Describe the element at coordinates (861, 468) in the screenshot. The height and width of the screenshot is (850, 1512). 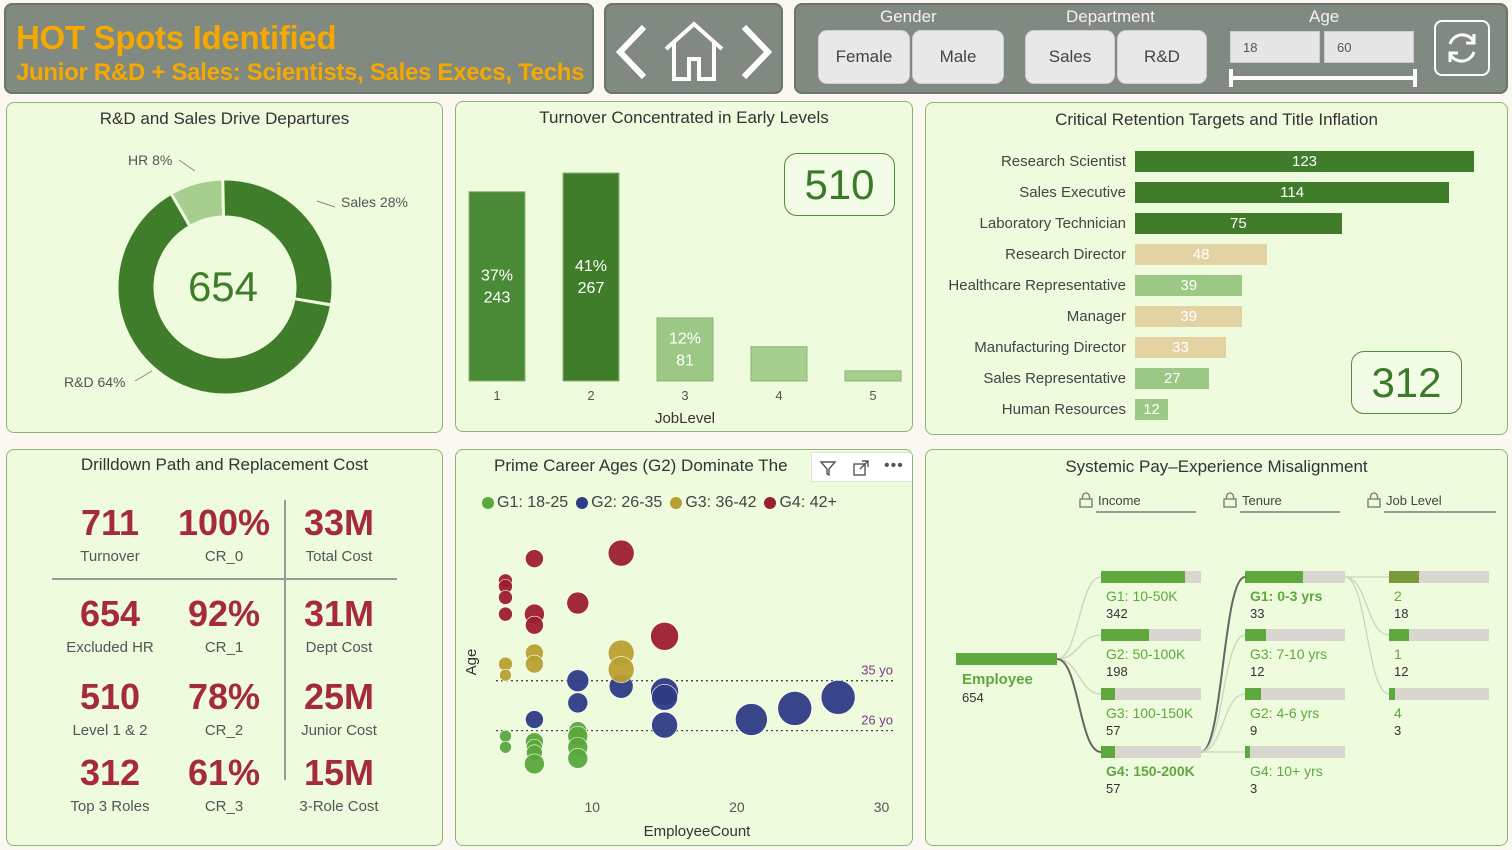
I see `focus-mode-icon` at that location.